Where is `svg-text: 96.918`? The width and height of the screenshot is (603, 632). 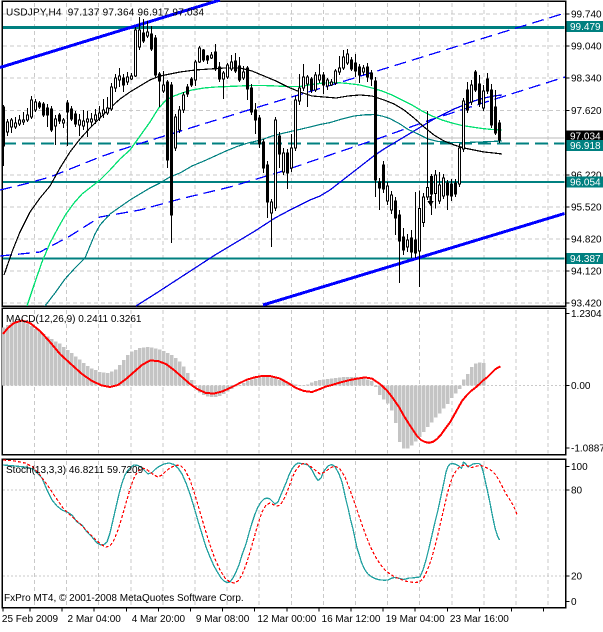
svg-text: 96.918 is located at coordinates (585, 146).